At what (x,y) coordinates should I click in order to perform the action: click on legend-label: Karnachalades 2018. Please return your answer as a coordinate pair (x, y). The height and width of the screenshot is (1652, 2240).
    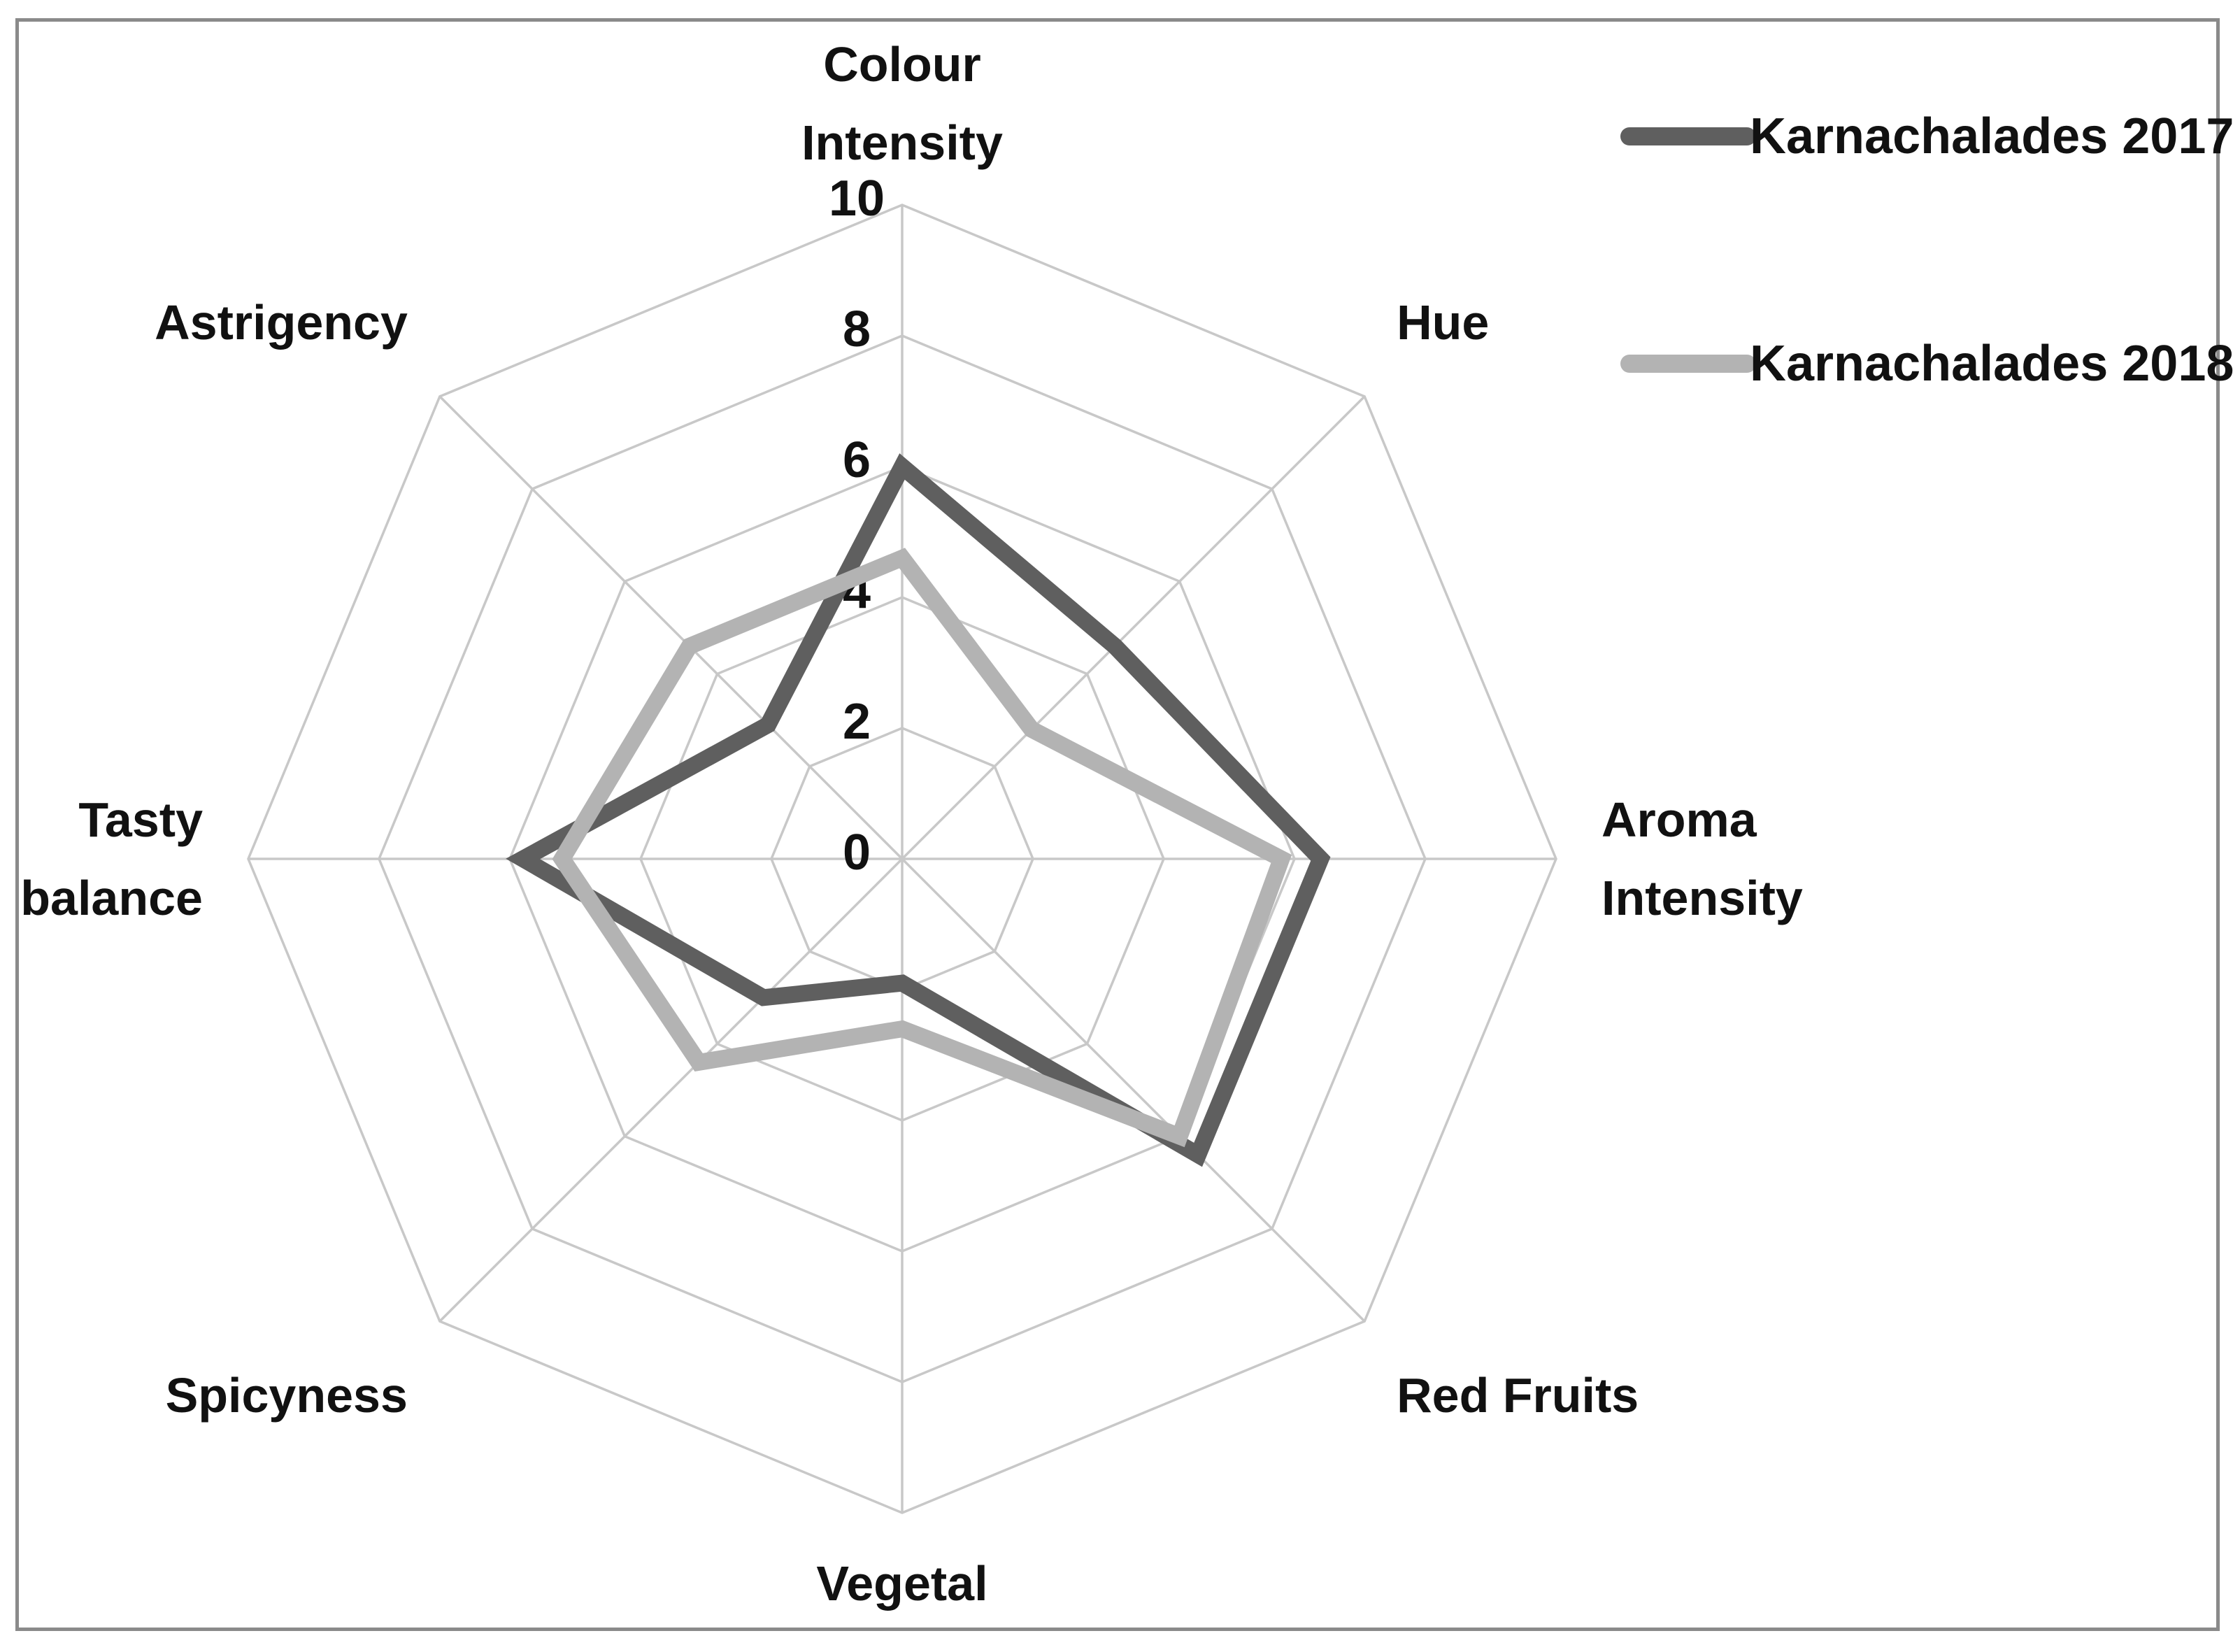
    Looking at the image, I should click on (1992, 364).